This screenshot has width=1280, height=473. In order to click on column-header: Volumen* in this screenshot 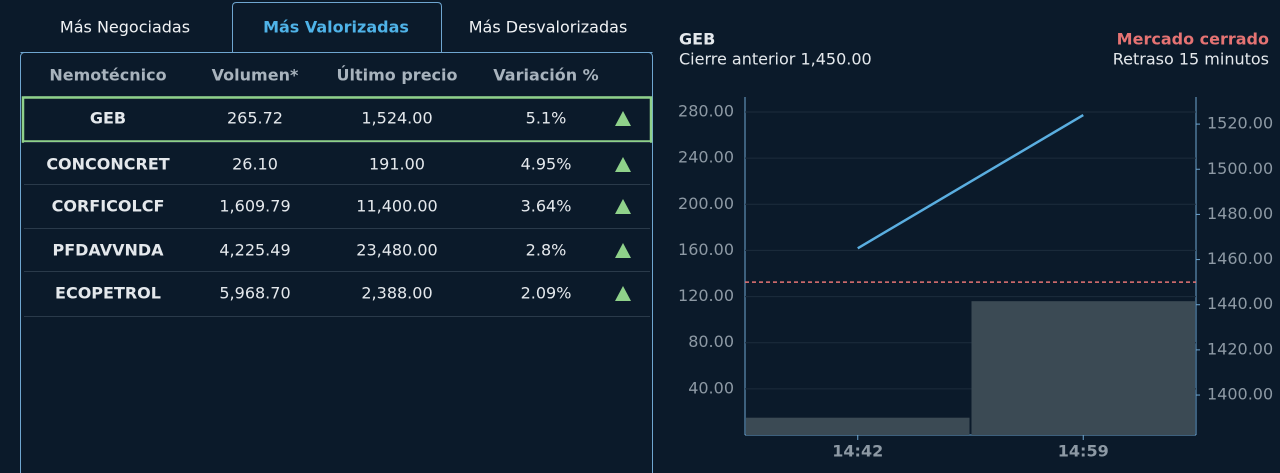, I will do `click(255, 75)`.